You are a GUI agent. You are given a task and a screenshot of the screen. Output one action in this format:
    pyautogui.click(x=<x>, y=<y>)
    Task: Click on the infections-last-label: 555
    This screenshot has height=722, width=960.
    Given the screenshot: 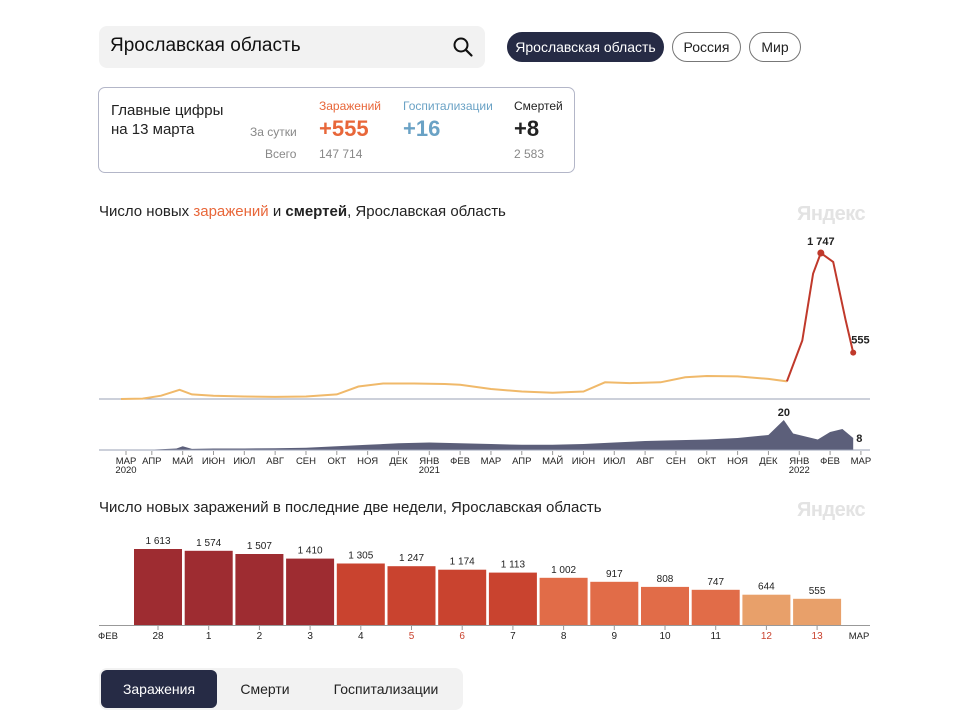 What is the action you would take?
    pyautogui.click(x=860, y=341)
    